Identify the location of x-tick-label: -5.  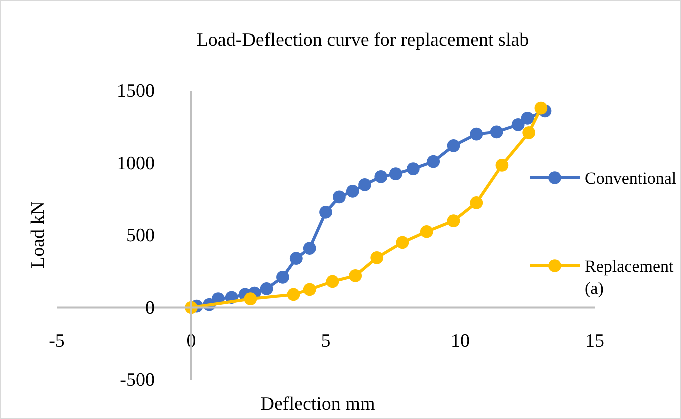
(57, 341).